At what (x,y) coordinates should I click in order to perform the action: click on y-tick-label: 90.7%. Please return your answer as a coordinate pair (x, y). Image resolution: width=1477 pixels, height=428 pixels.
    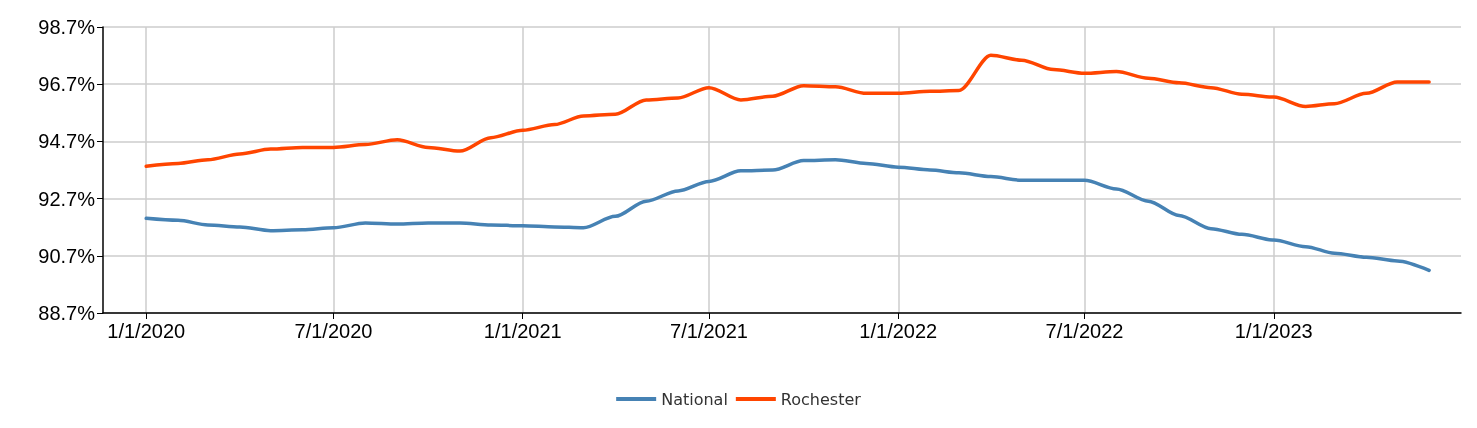
    Looking at the image, I should click on (67, 255).